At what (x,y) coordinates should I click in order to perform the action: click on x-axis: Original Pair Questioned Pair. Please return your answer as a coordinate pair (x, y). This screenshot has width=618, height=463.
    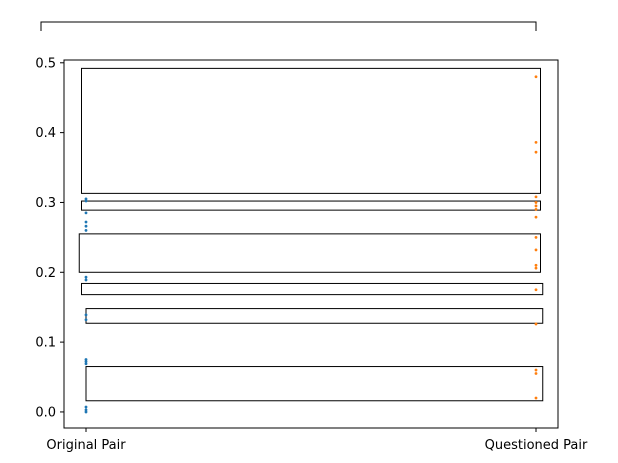
    Looking at the image, I should click on (317, 440).